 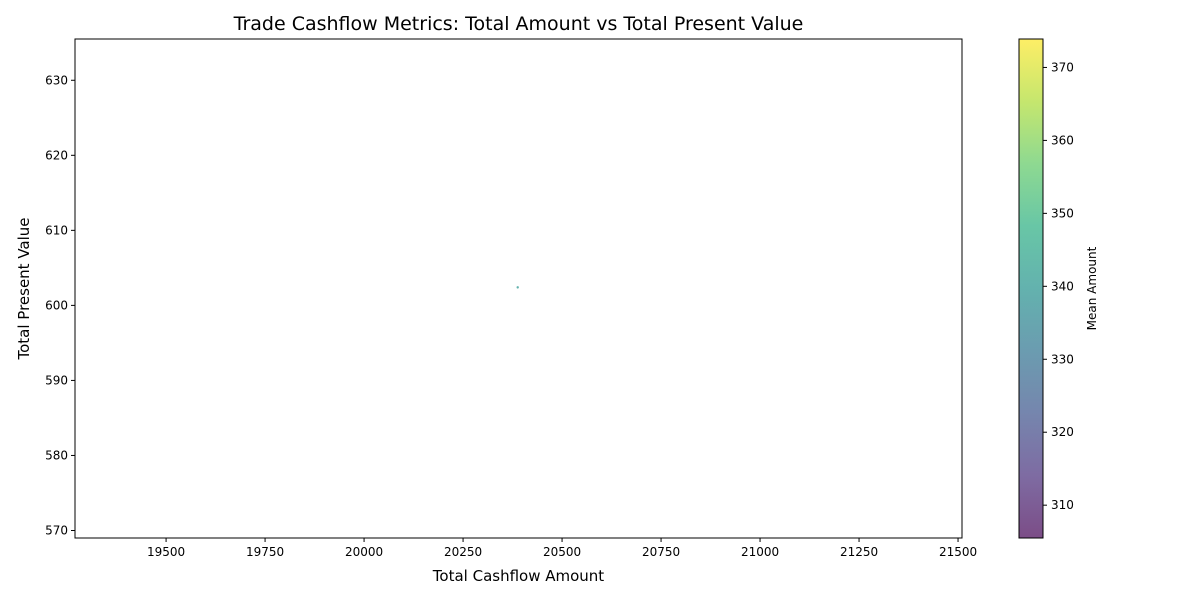 What do you see at coordinates (1062, 286) in the screenshot?
I see `colorbar-tick-label-3: 340` at bounding box center [1062, 286].